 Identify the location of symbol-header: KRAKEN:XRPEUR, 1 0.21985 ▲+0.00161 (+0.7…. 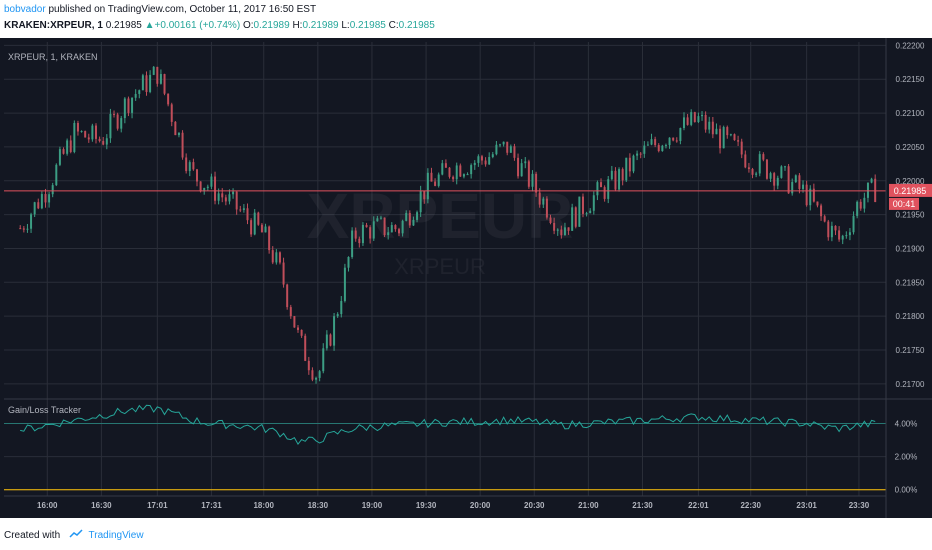
(219, 25).